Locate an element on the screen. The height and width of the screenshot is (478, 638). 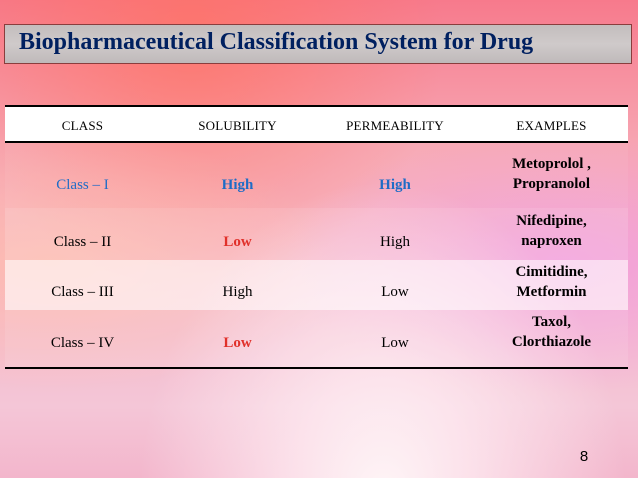
cell-class: Class – II is located at coordinates (82, 242).